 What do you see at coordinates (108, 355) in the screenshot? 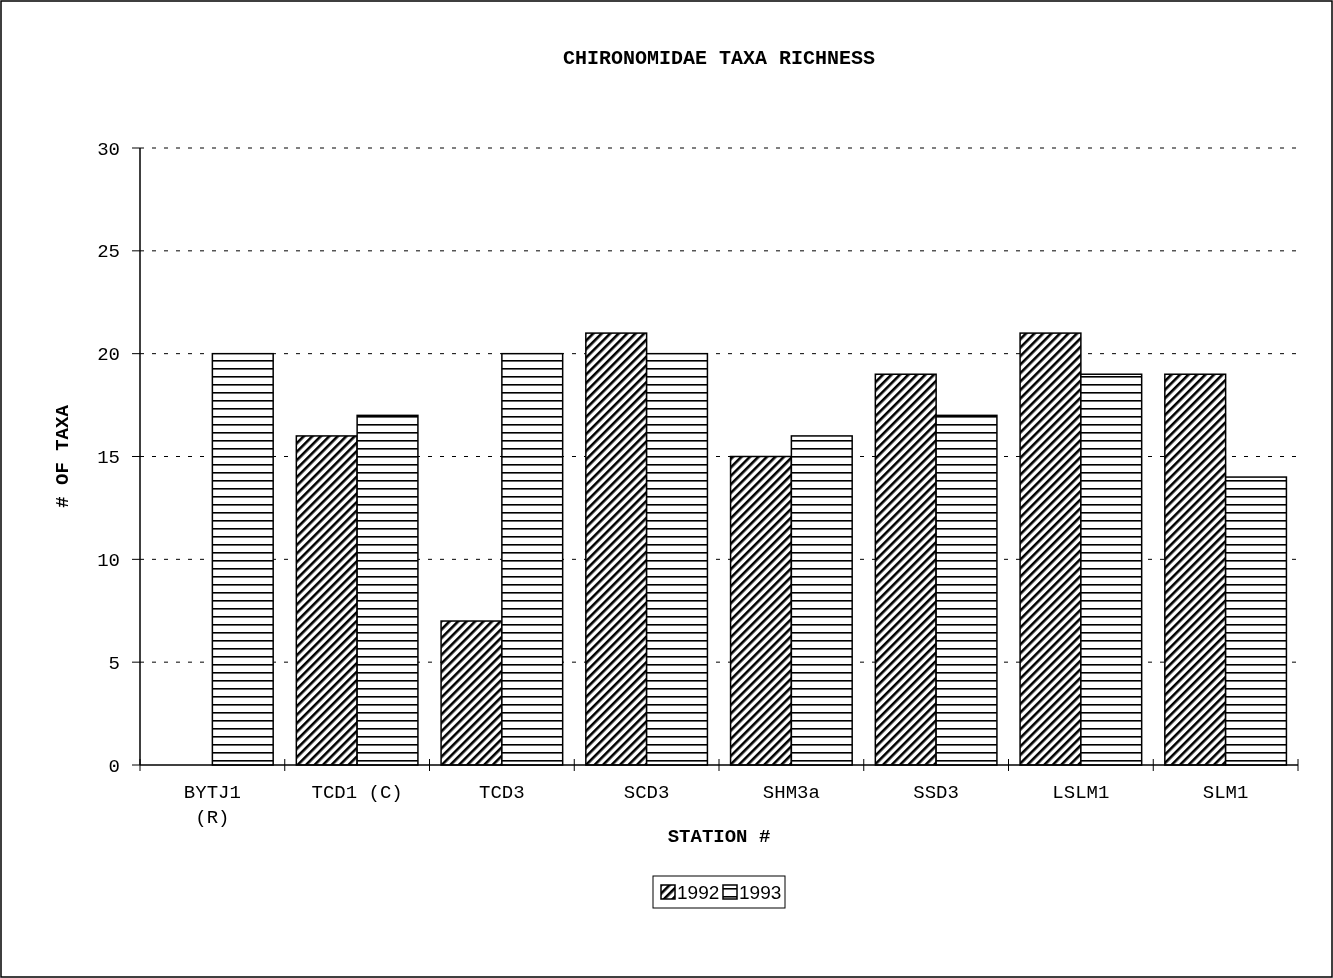
I see `y-tick-label: 20` at bounding box center [108, 355].